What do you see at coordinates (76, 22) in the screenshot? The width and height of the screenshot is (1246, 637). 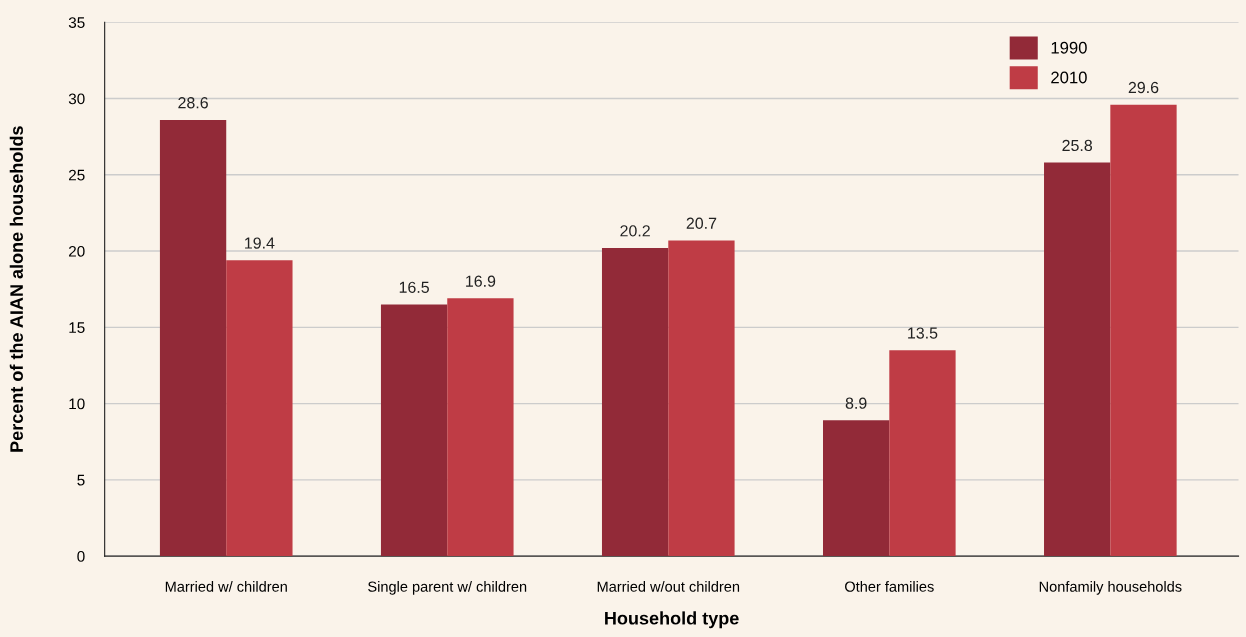 I see `y-tick-label: 35` at bounding box center [76, 22].